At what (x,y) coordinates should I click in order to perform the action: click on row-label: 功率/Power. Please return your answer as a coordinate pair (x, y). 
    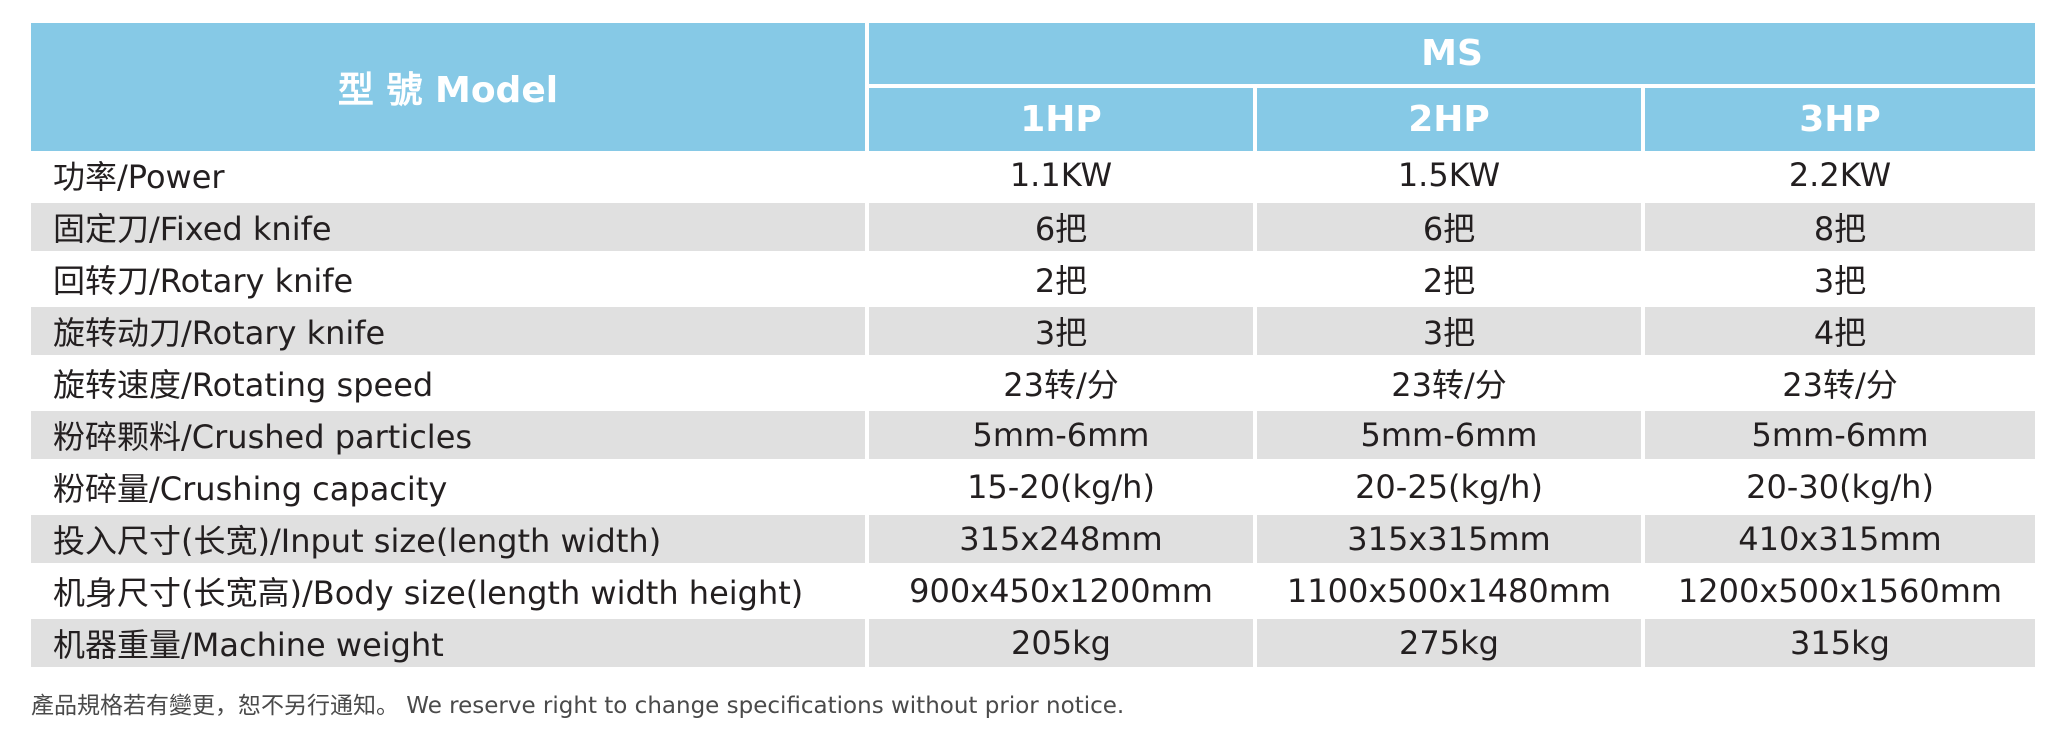
    Looking at the image, I should click on (450, 177).